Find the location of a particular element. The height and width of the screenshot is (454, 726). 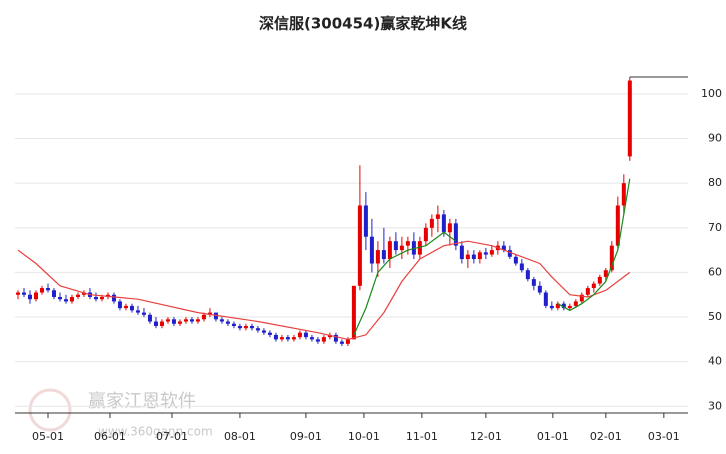

y-tick-label: 80 is located at coordinates (715, 182).